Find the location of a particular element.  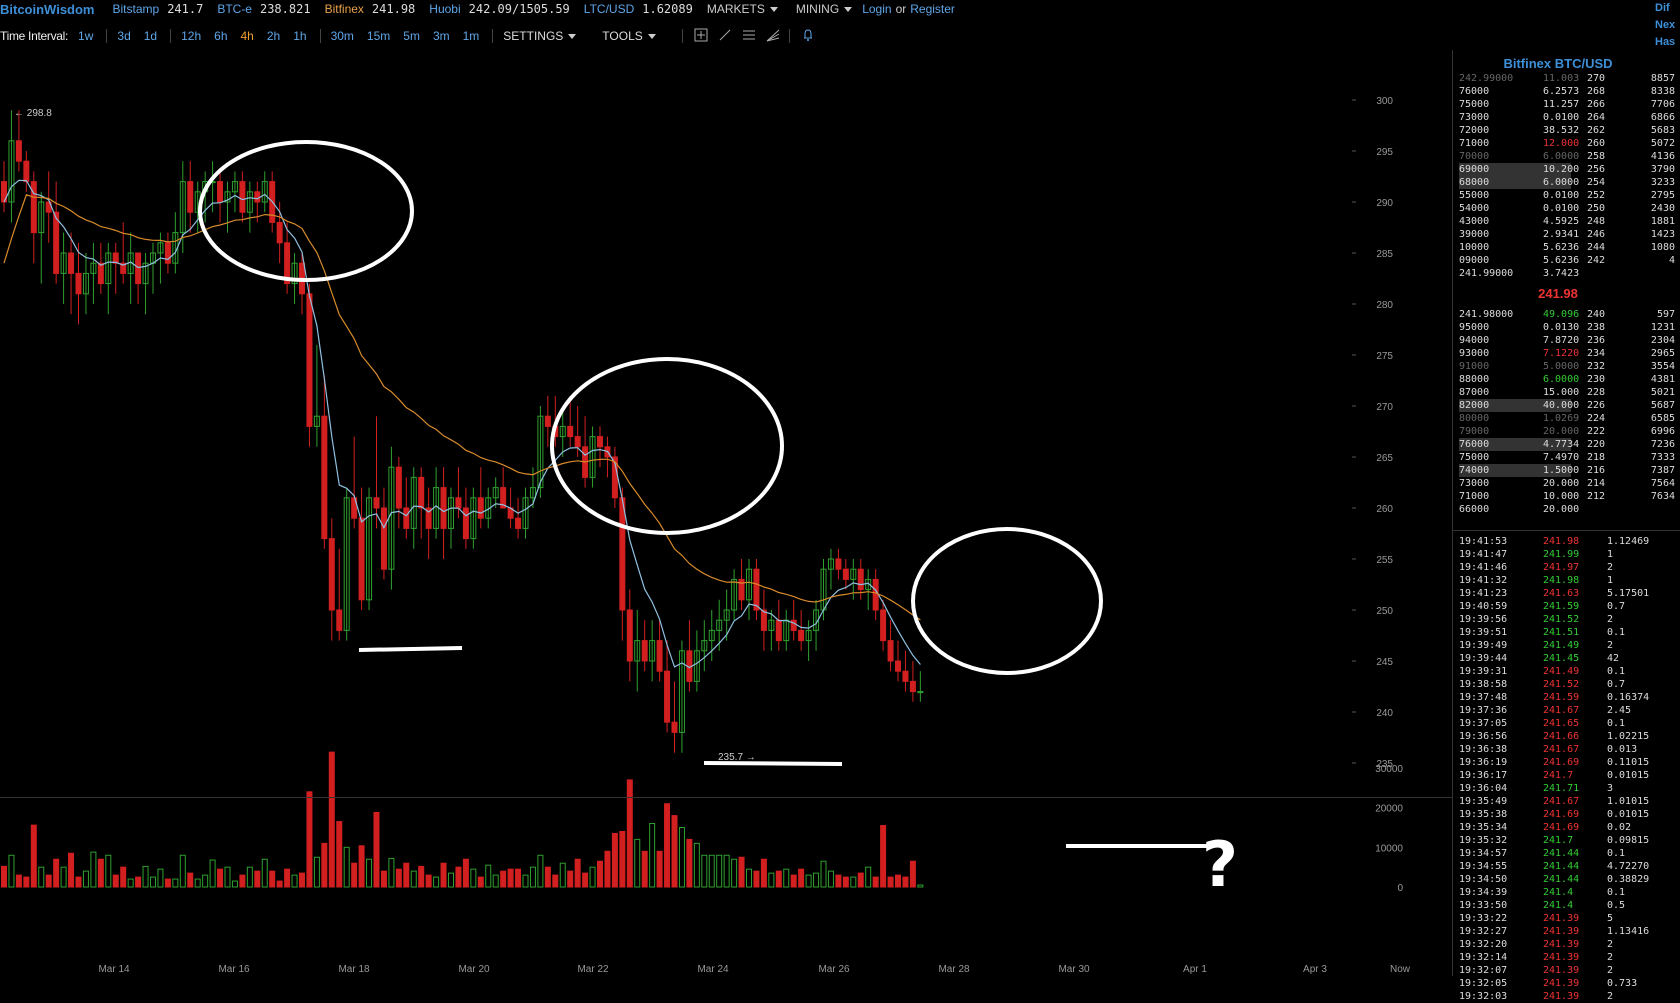

bid-row: 80000 1.0269 224 6585 is located at coordinates (1566, 418).